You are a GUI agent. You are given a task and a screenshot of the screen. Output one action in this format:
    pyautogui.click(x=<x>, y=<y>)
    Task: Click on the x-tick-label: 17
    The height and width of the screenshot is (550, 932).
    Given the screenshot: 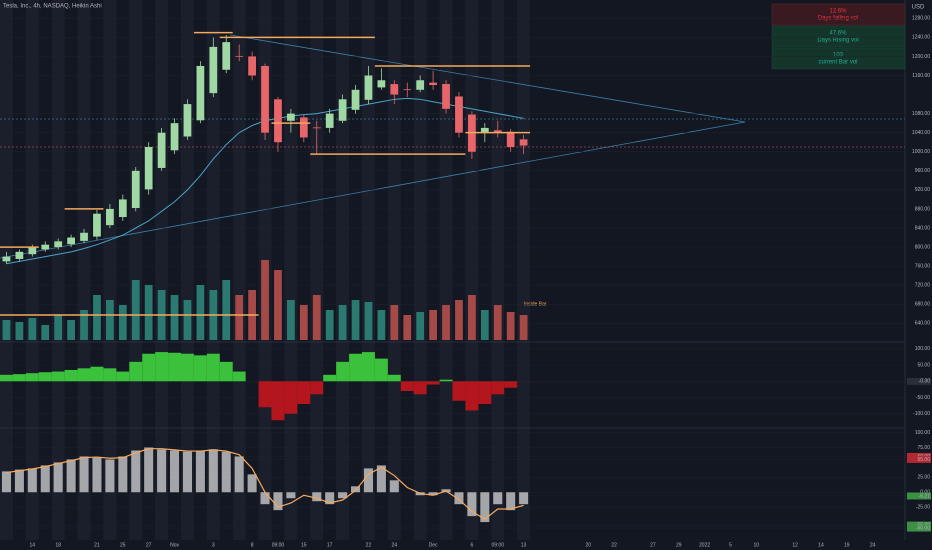 What is the action you would take?
    pyautogui.click(x=330, y=545)
    